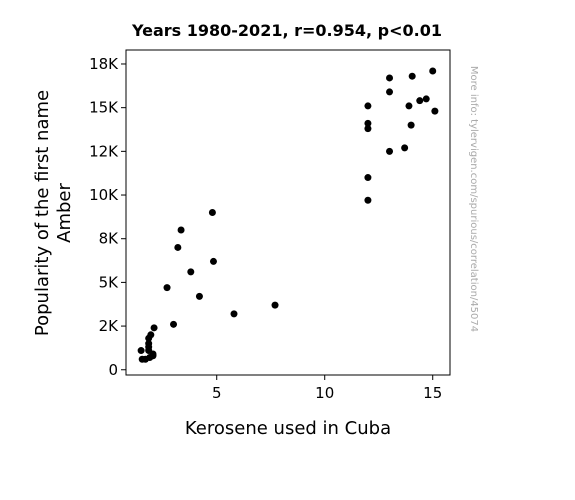 The image size is (575, 500). What do you see at coordinates (109, 239) in the screenshot?
I see `y-tick-label: 8K` at bounding box center [109, 239].